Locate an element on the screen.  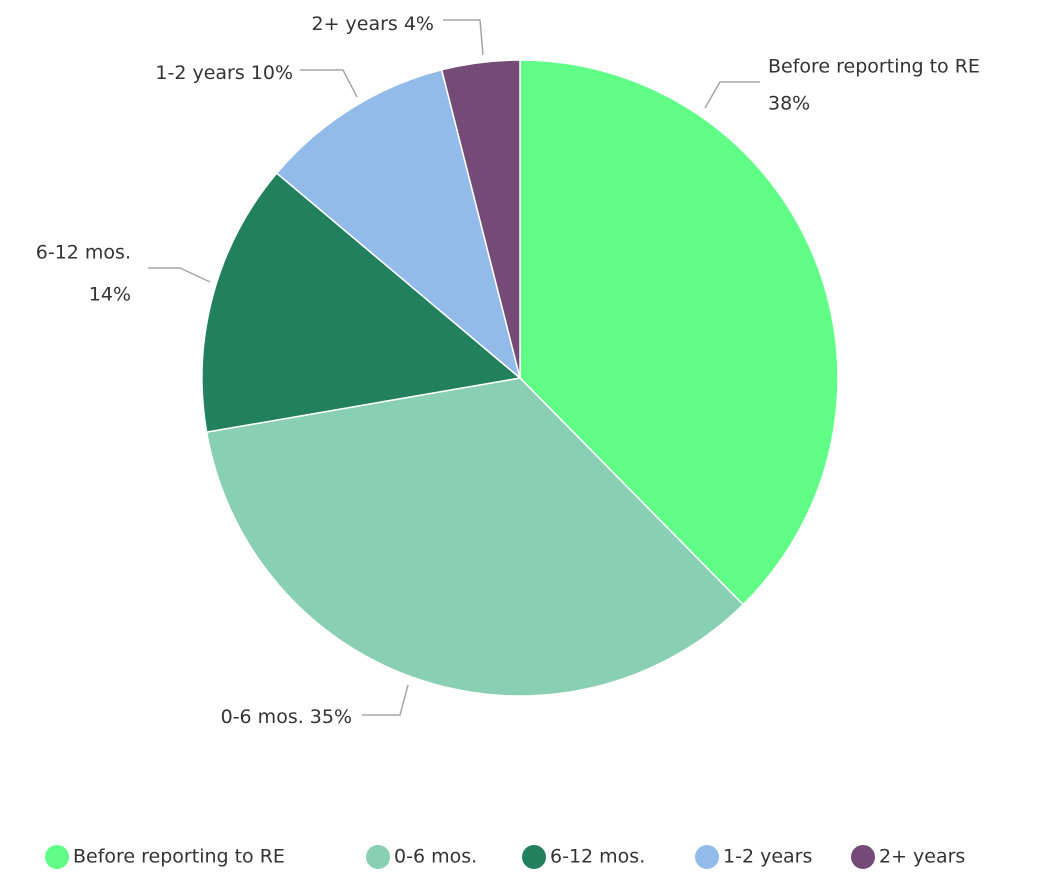
data-label-name: 2+ years is located at coordinates (355, 24).